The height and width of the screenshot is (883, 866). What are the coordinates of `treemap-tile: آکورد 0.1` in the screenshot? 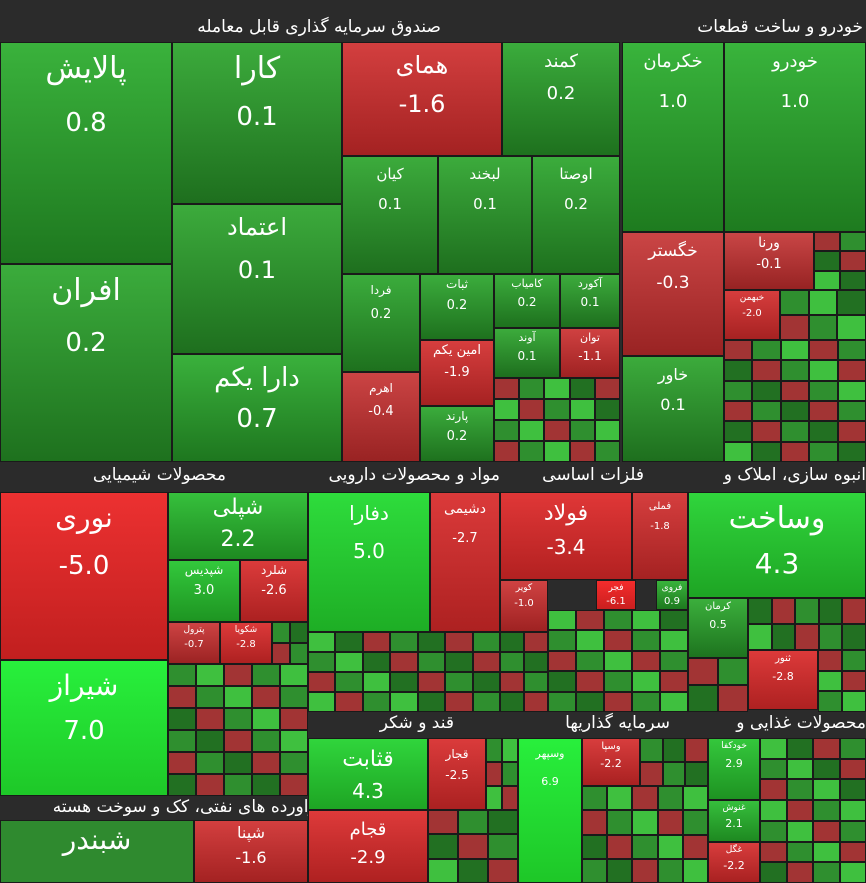 It's located at (590, 301).